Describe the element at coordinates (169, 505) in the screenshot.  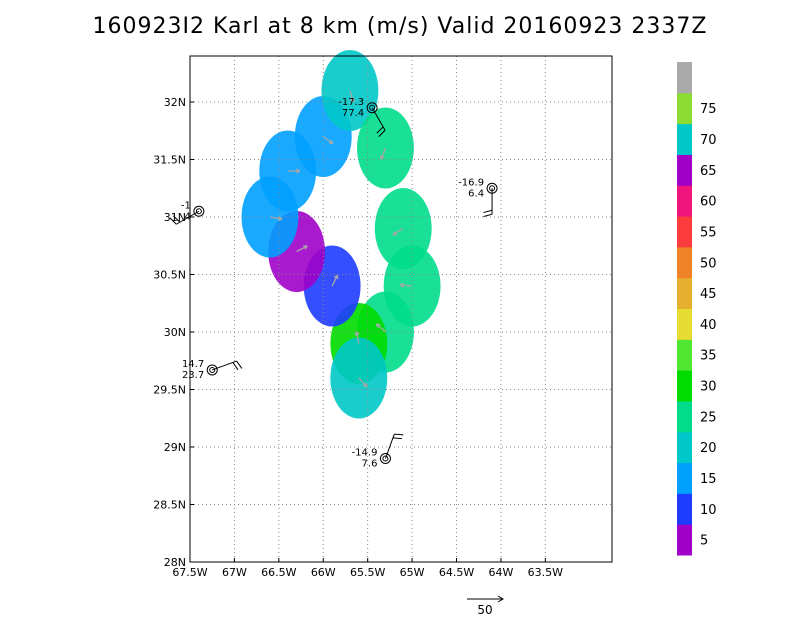
I see `y-tick-label: 28.5N` at that location.